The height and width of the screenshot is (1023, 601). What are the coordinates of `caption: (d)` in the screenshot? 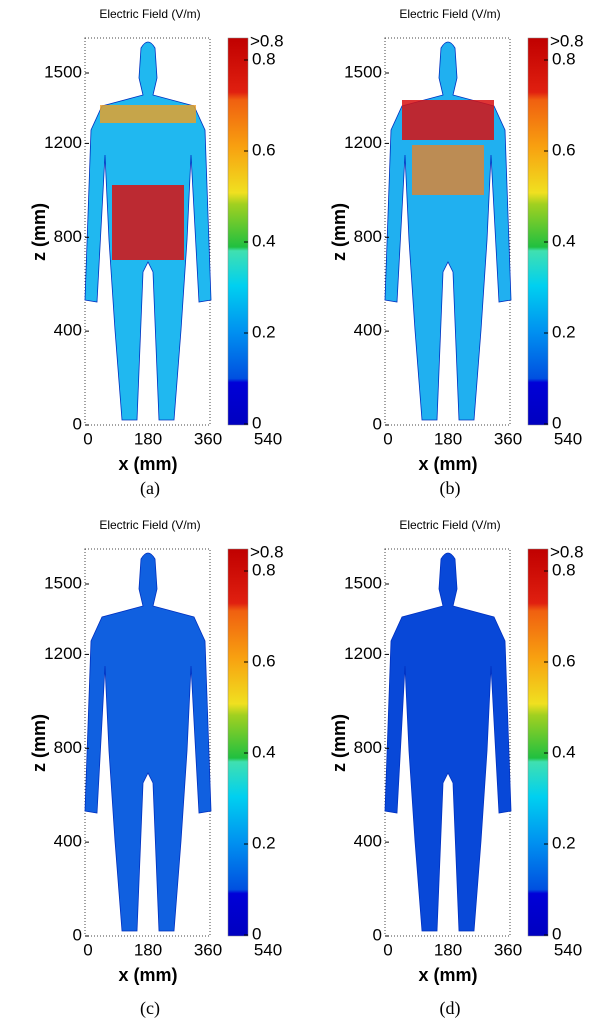 It's located at (450, 1008).